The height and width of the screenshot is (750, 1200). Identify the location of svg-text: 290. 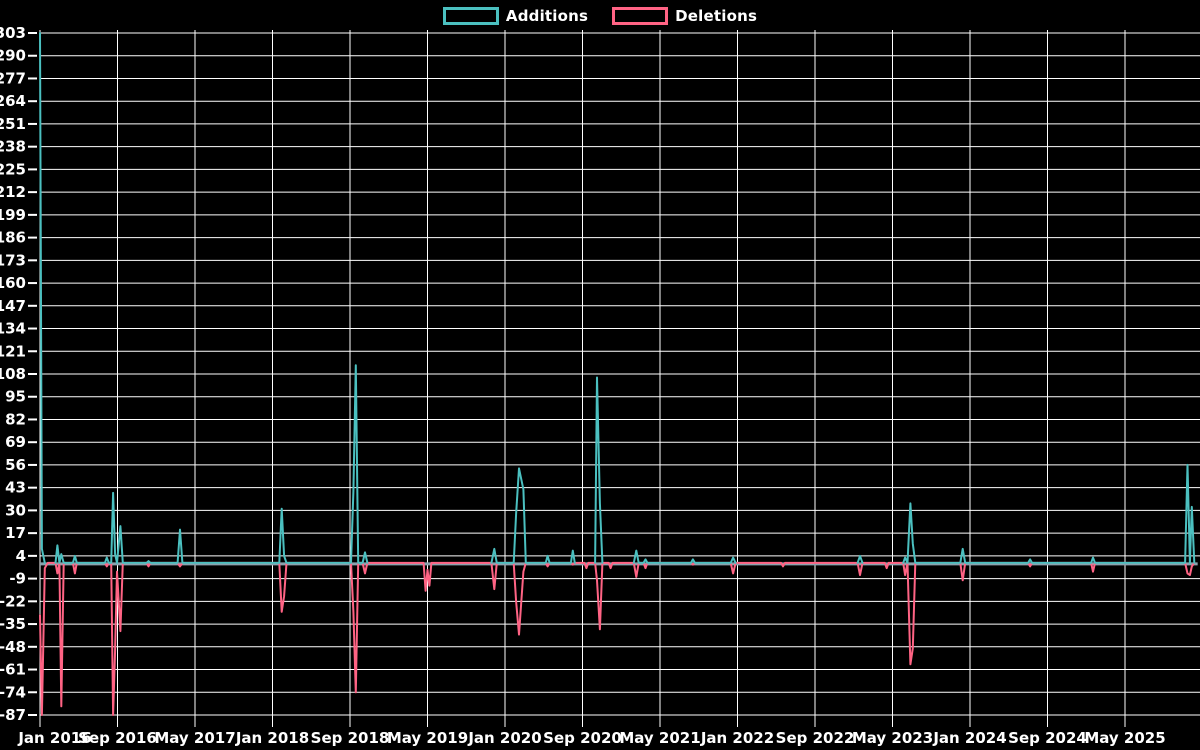
(13, 56).